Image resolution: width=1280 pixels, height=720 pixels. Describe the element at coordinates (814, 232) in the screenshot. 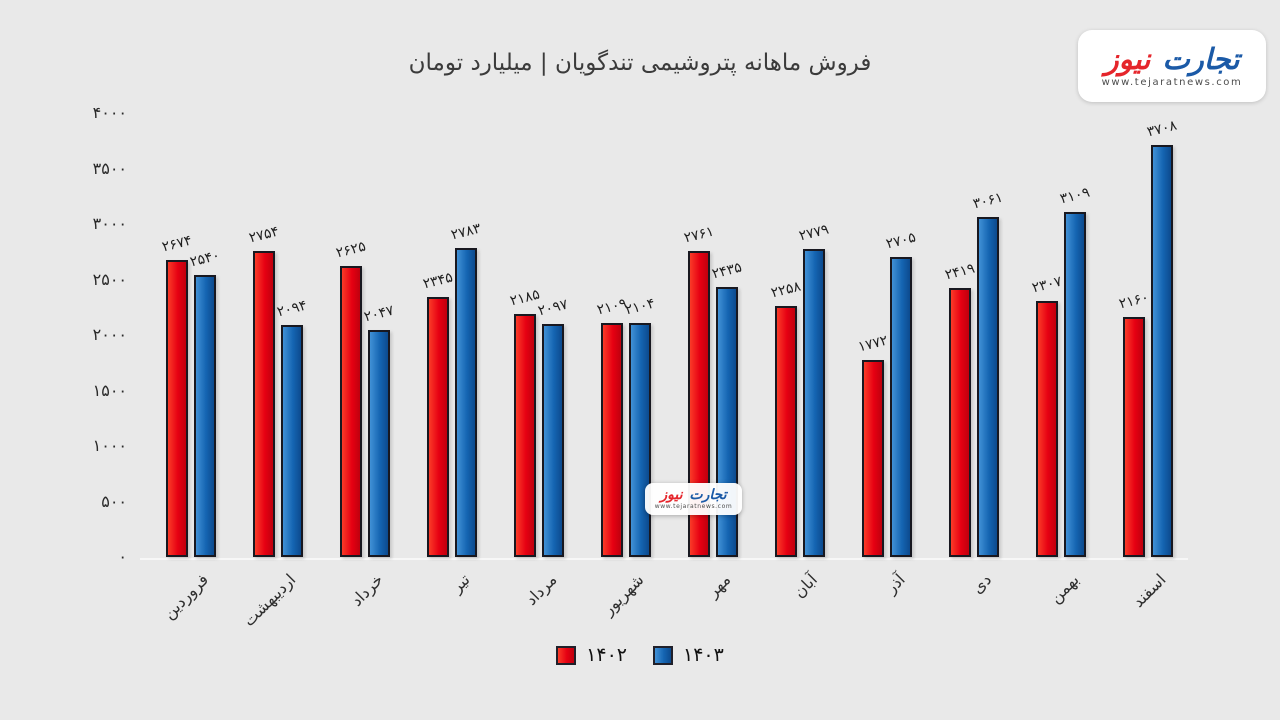

I see `bar-value-label-1403-month-8: ۲۷۷۹` at that location.